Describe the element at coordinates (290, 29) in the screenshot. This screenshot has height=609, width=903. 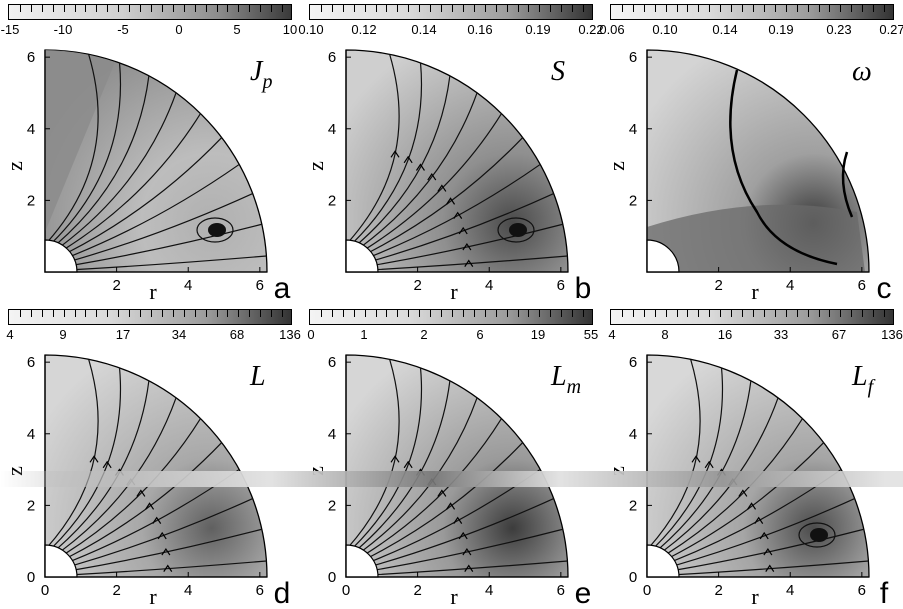
I see `colorbar-tick: 10` at that location.